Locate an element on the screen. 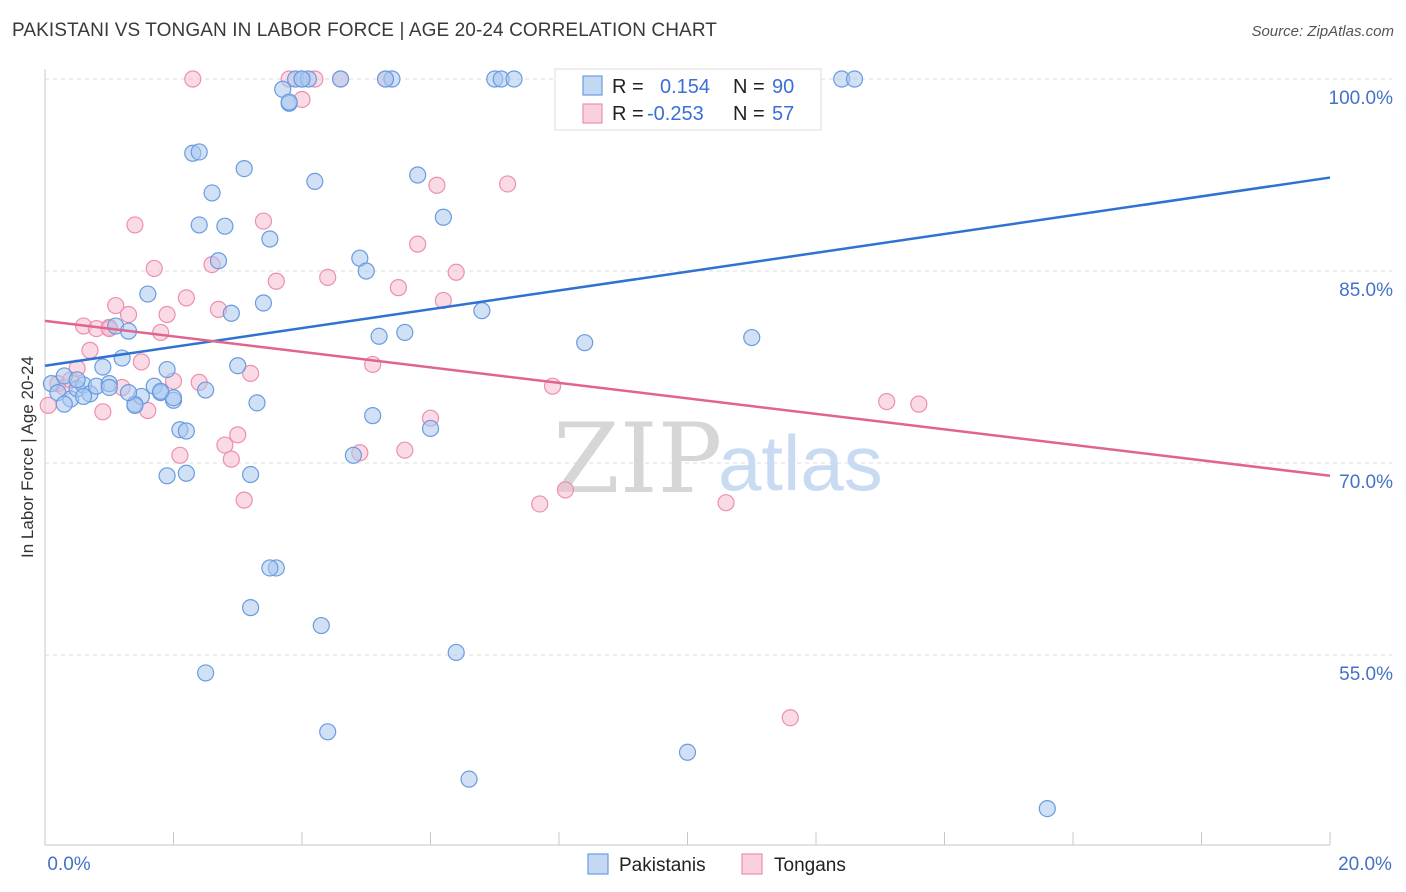 The height and width of the screenshot is (892, 1406). series-legend-label-pakistani: Pakistanis is located at coordinates (662, 865).